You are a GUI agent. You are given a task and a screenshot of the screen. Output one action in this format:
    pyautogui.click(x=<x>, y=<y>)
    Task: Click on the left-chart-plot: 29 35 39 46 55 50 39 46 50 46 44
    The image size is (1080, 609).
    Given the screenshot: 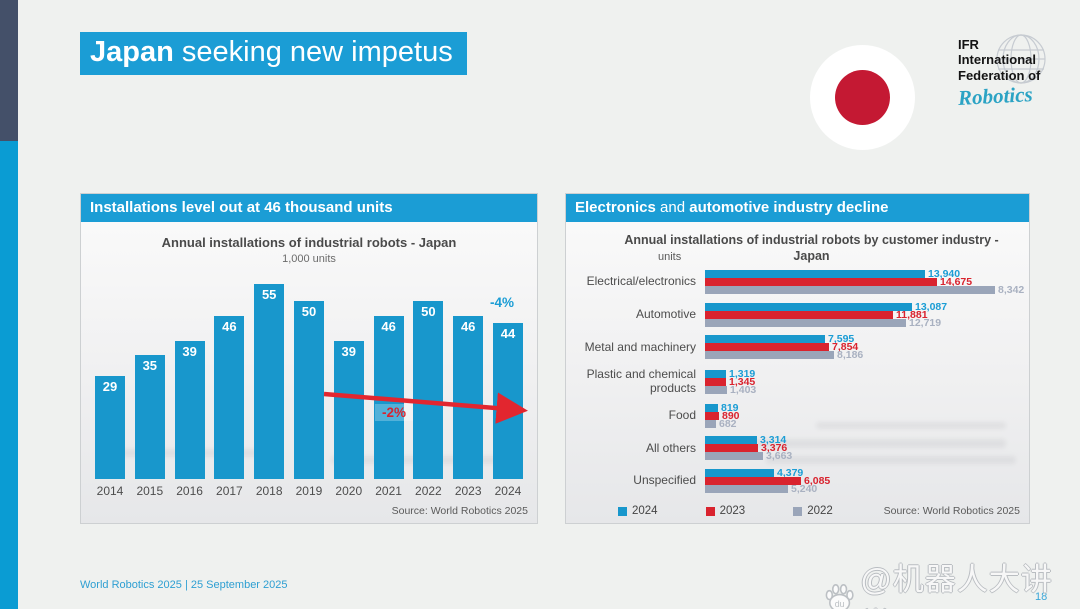 What is the action you would take?
    pyautogui.click(x=309, y=381)
    